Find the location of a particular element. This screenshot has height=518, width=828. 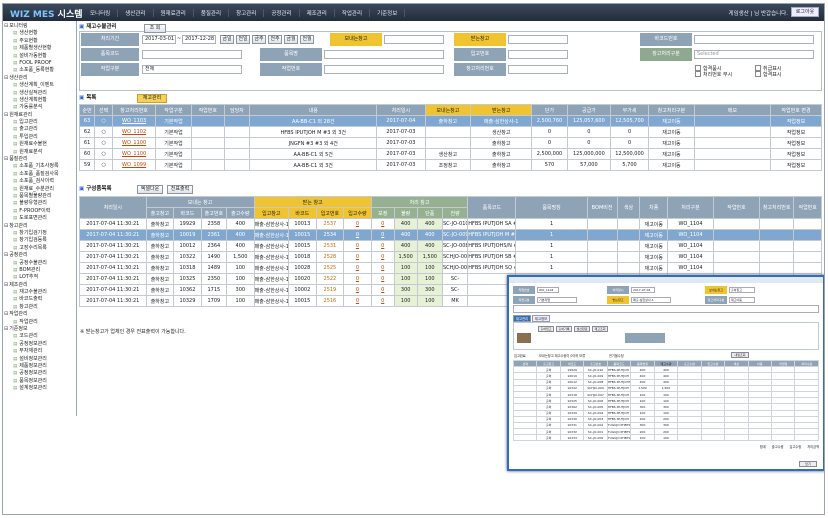

prevday-button: 전일 is located at coordinates (243, 39).